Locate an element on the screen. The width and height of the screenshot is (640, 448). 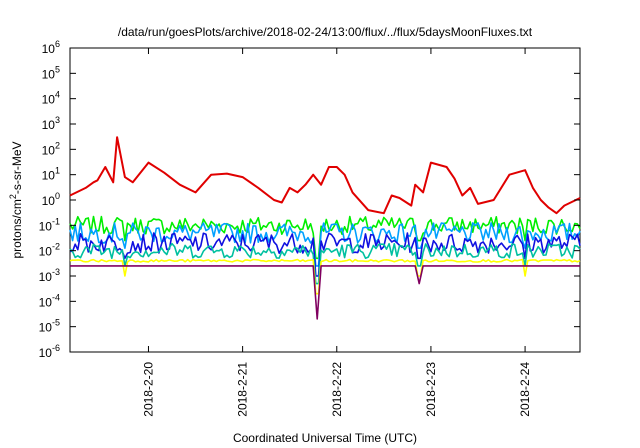
y-tick-label: 10⁻³ is located at coordinates (49, 275).